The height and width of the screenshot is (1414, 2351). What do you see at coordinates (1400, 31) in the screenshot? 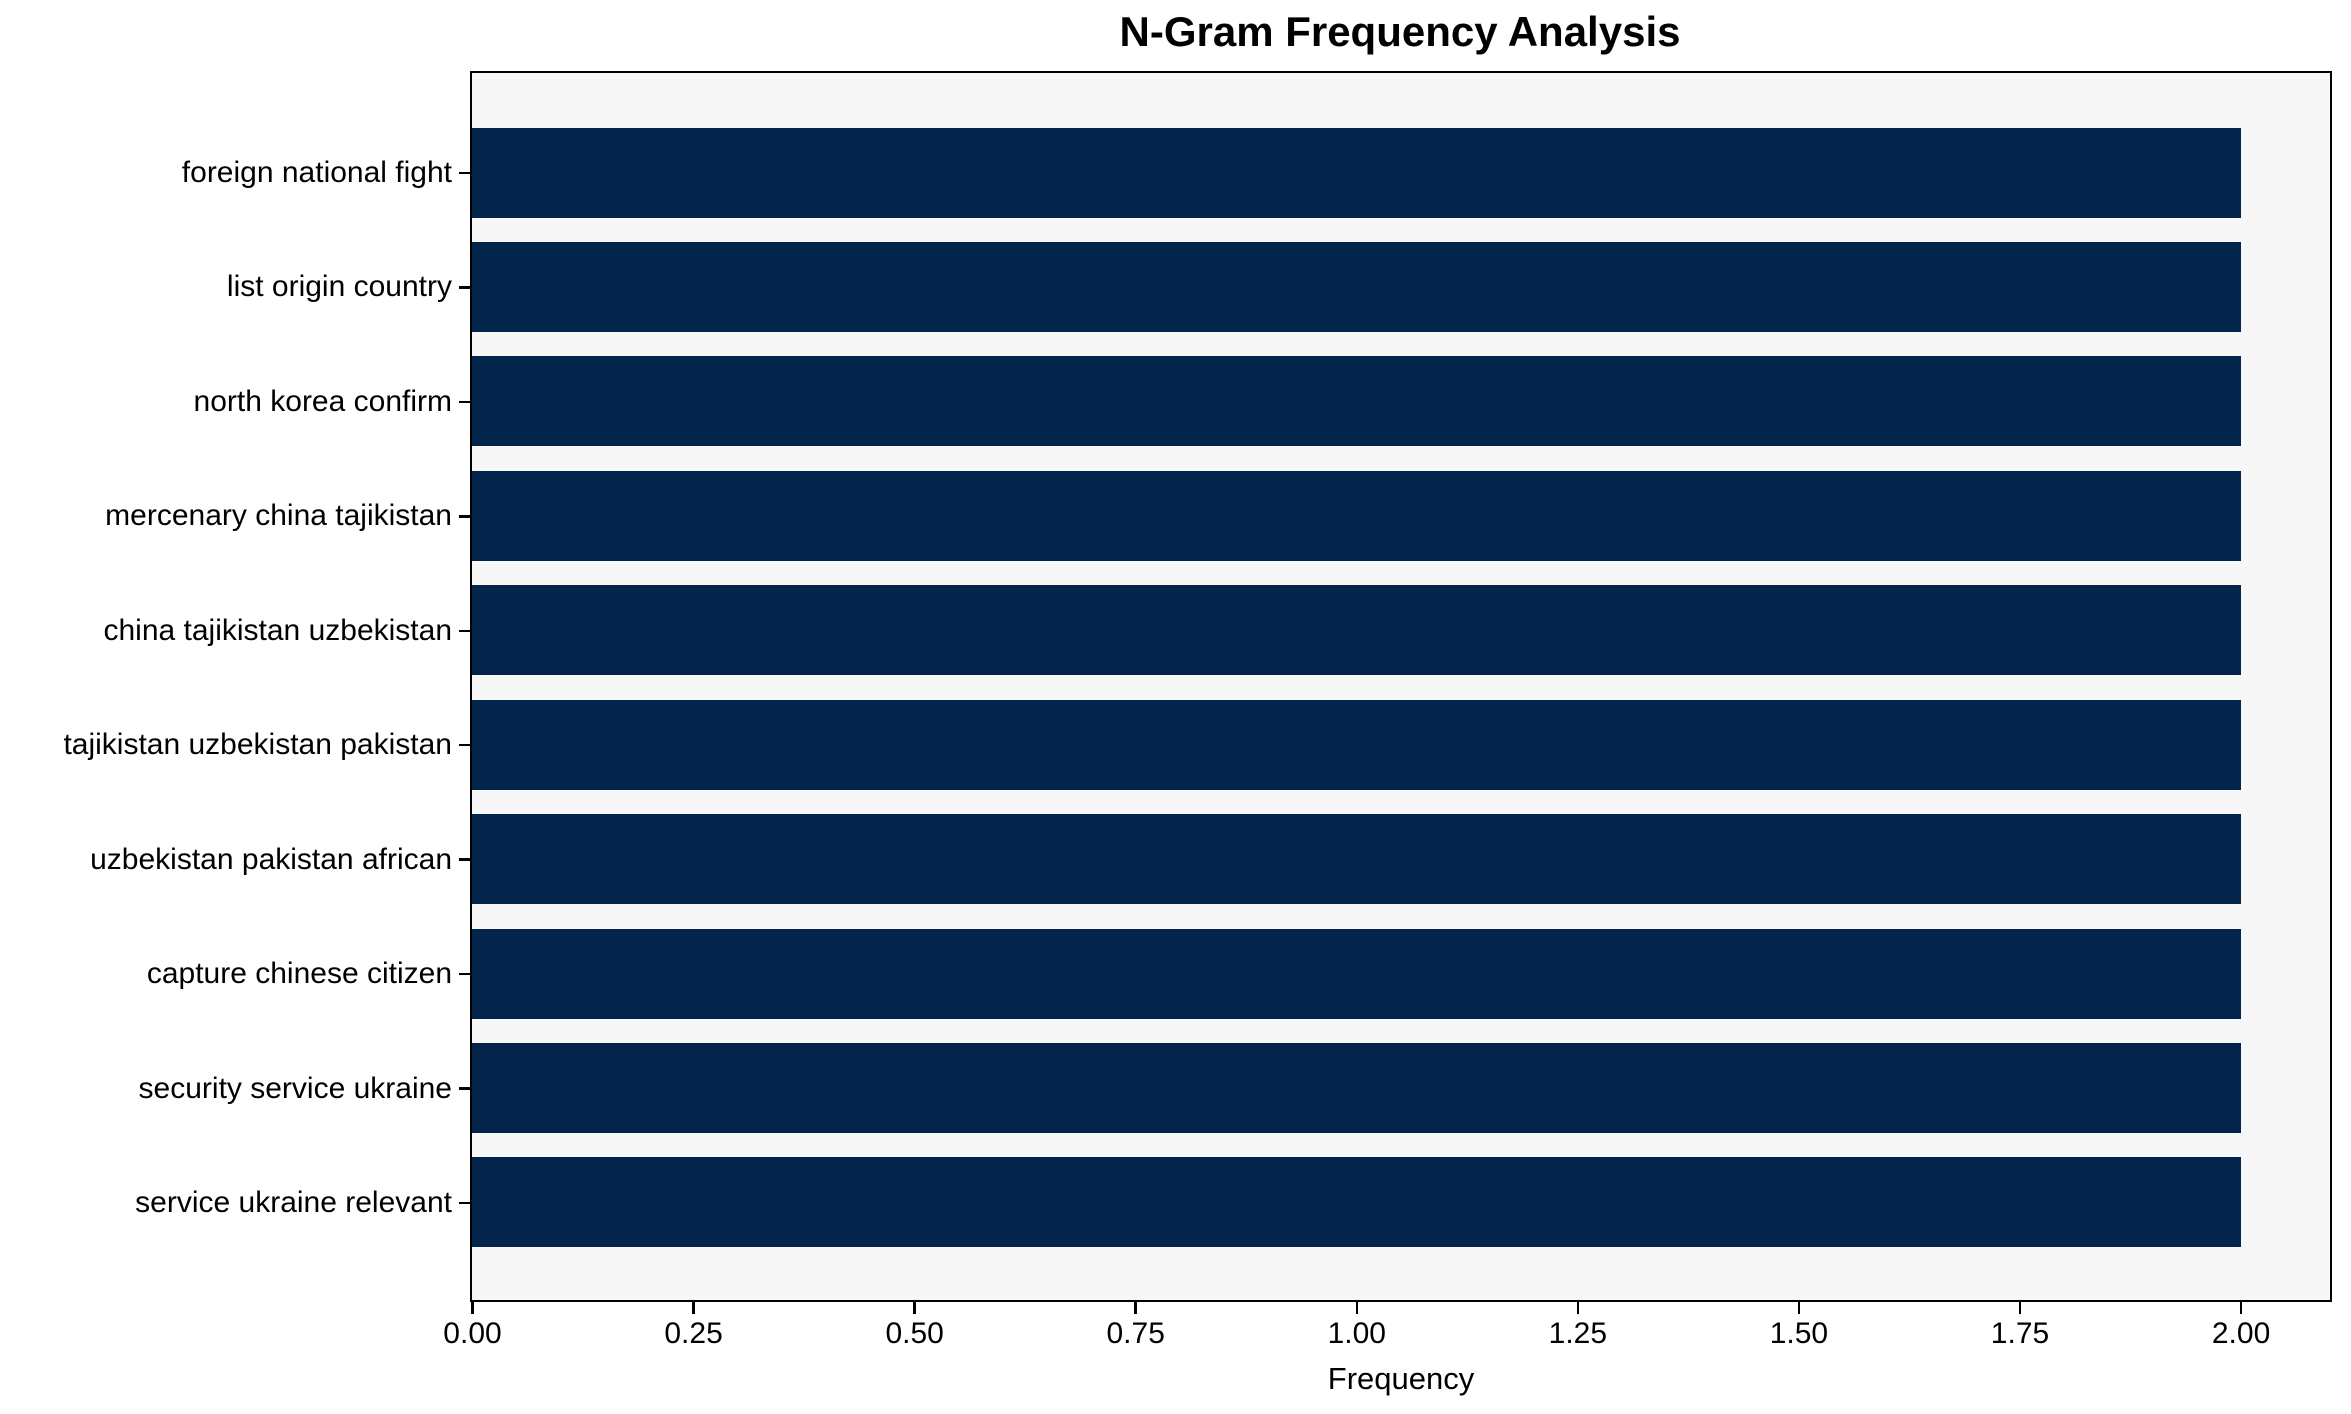
I see `chart-title: N-Gram Frequency Analysis` at bounding box center [1400, 31].